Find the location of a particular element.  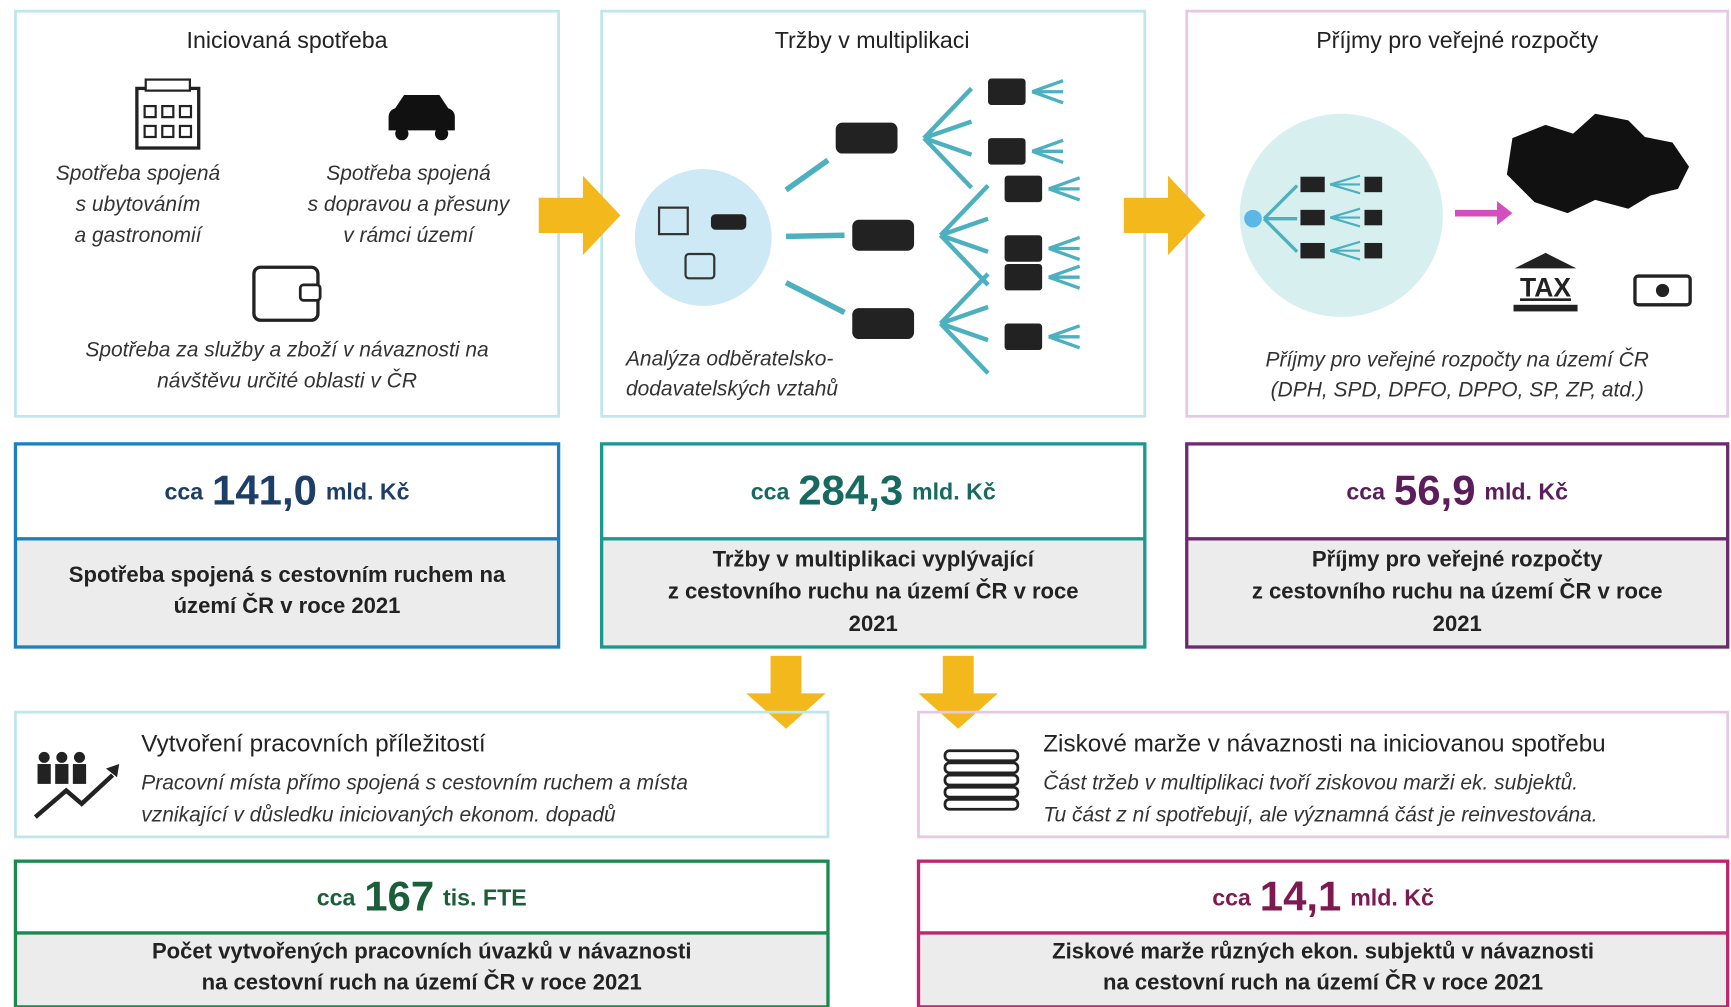

network-dot is located at coordinates (1253, 218).